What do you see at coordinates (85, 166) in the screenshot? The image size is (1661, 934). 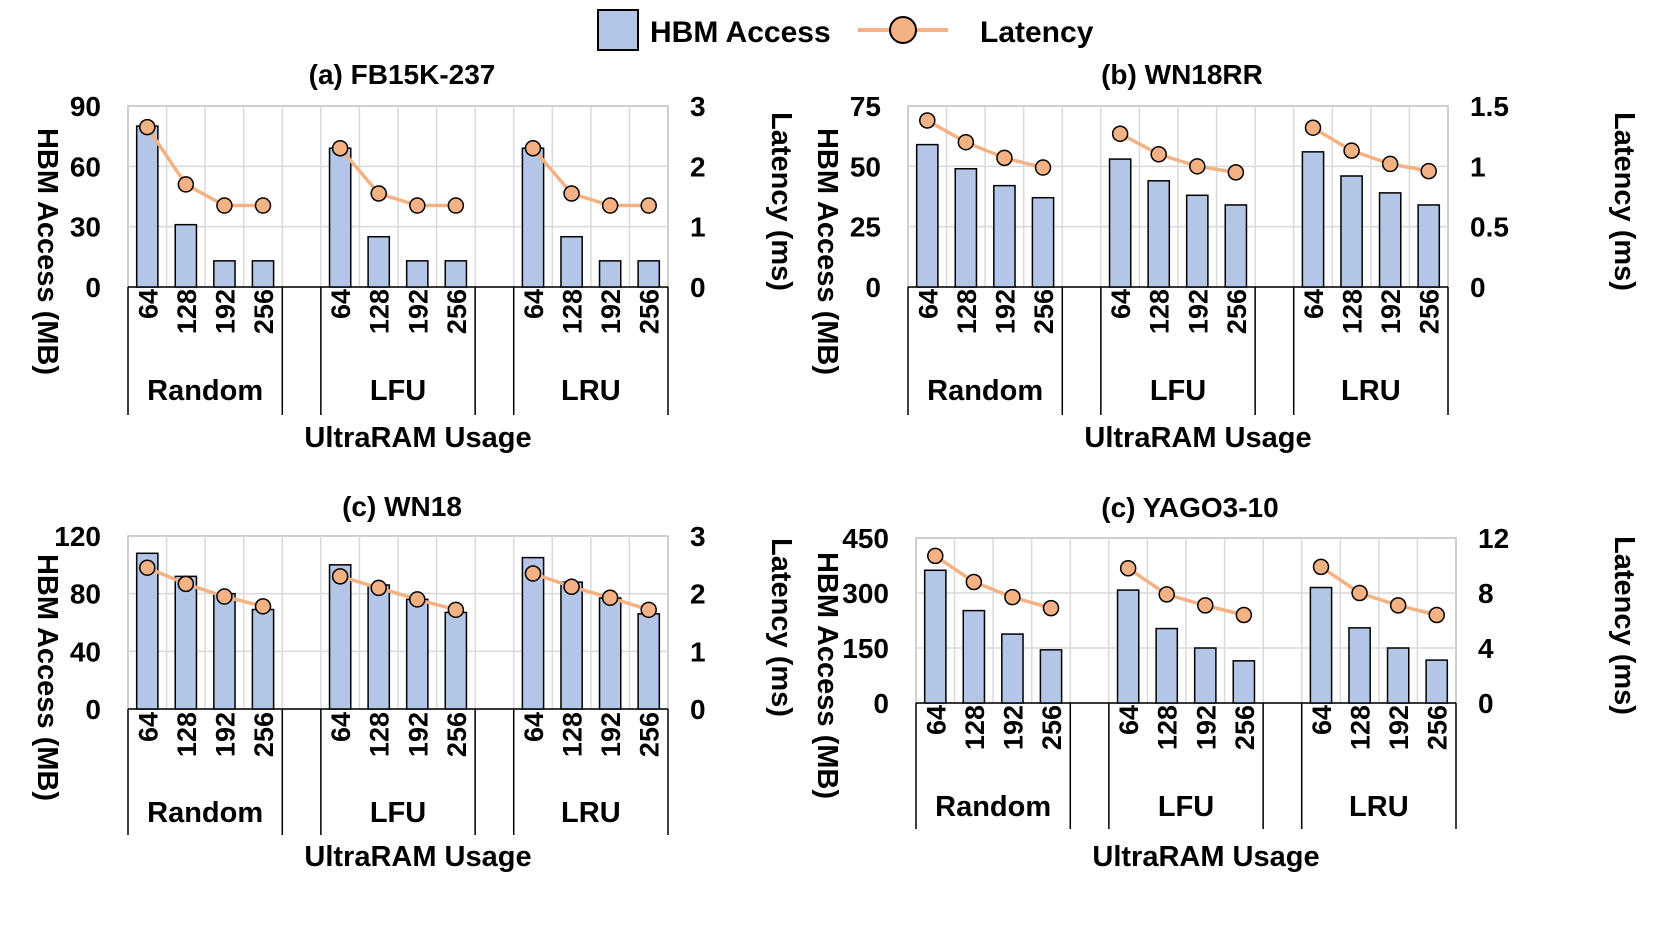 I see `y-tick-label: 60` at bounding box center [85, 166].